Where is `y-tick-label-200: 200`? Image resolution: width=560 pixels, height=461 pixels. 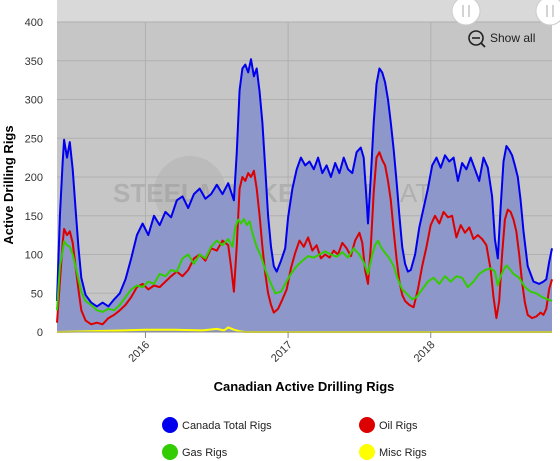 y-tick-label-200: 200 is located at coordinates (34, 178).